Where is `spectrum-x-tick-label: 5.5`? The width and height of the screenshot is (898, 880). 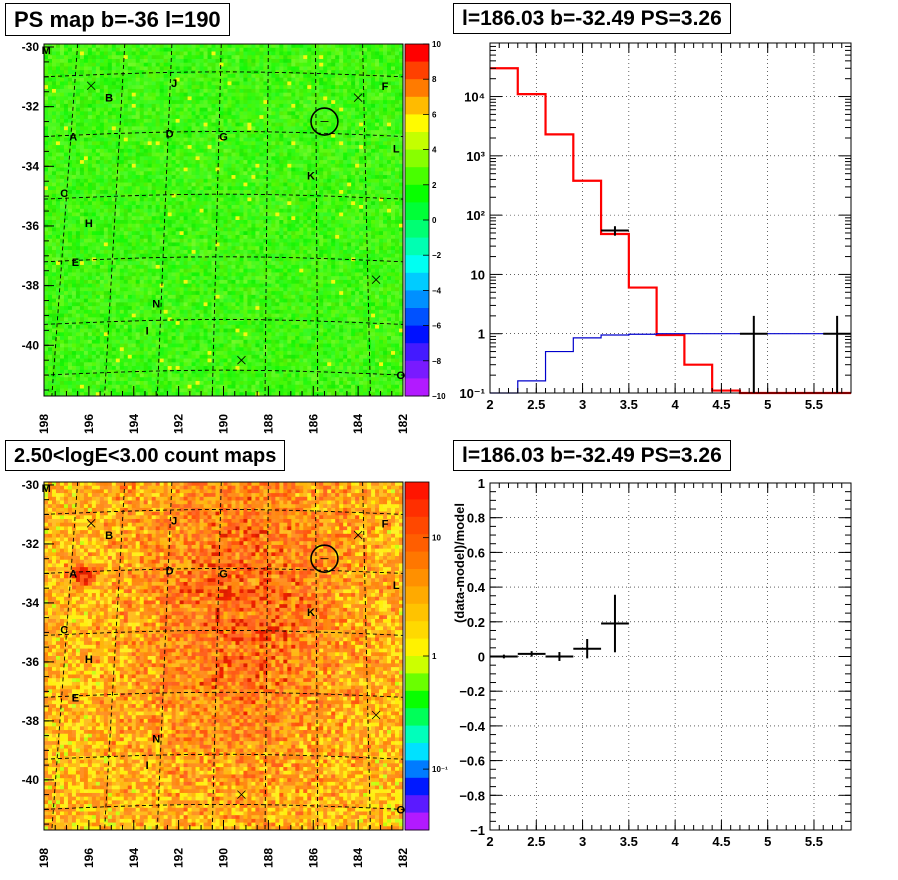 spectrum-x-tick-label: 5.5 is located at coordinates (814, 404).